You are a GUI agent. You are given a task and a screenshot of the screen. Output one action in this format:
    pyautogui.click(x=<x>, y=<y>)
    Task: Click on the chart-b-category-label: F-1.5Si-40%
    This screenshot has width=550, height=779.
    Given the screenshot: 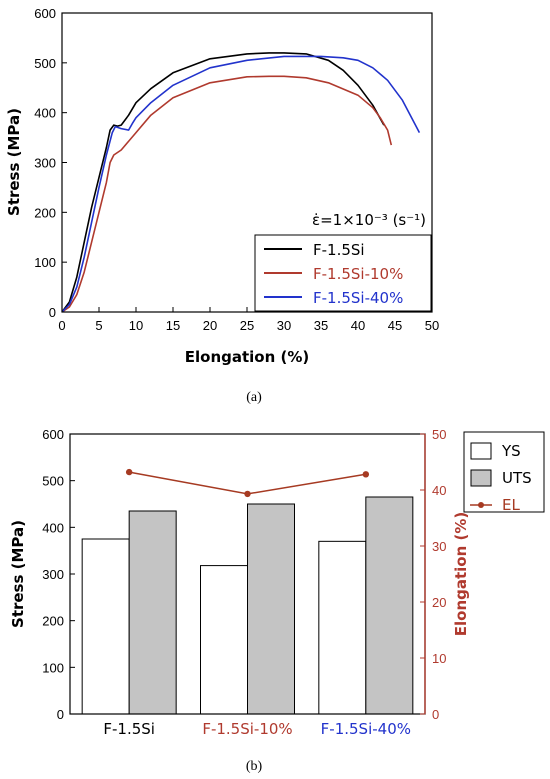 What is the action you would take?
    pyautogui.click(x=366, y=729)
    